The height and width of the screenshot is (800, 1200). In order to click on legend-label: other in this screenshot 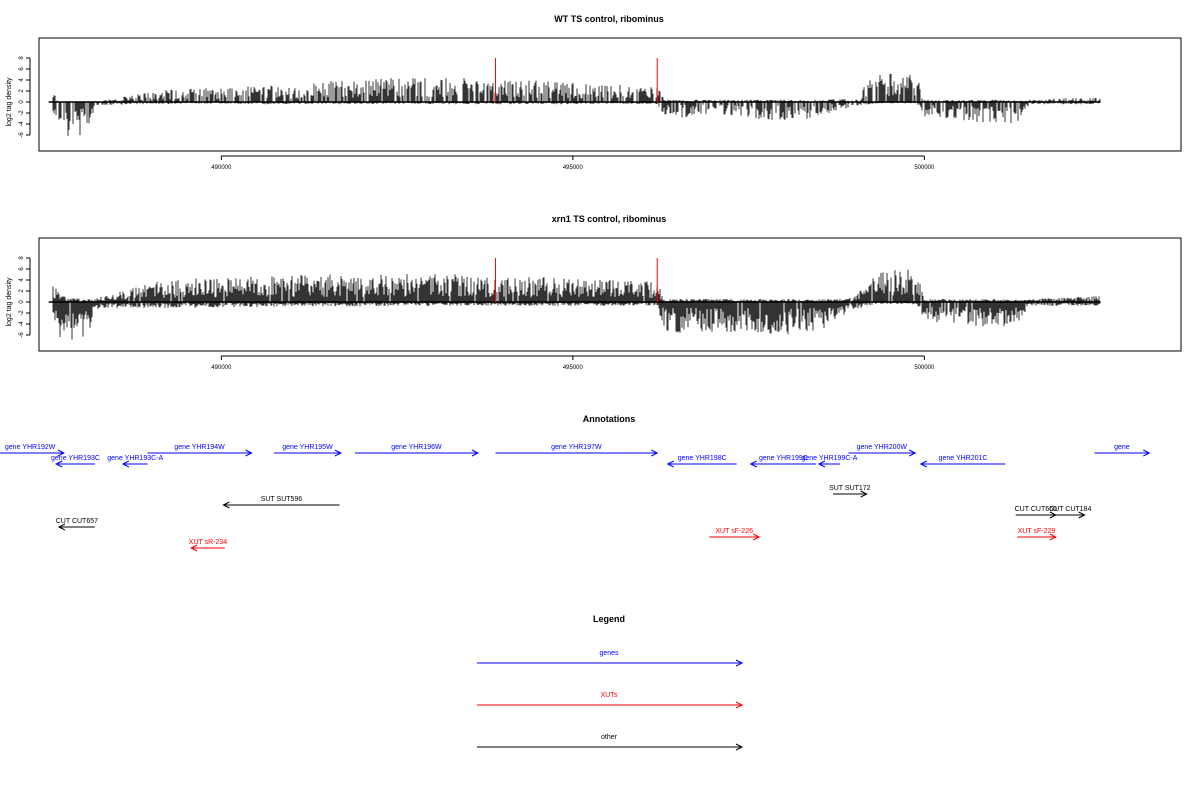, I will do `click(609, 737)`.